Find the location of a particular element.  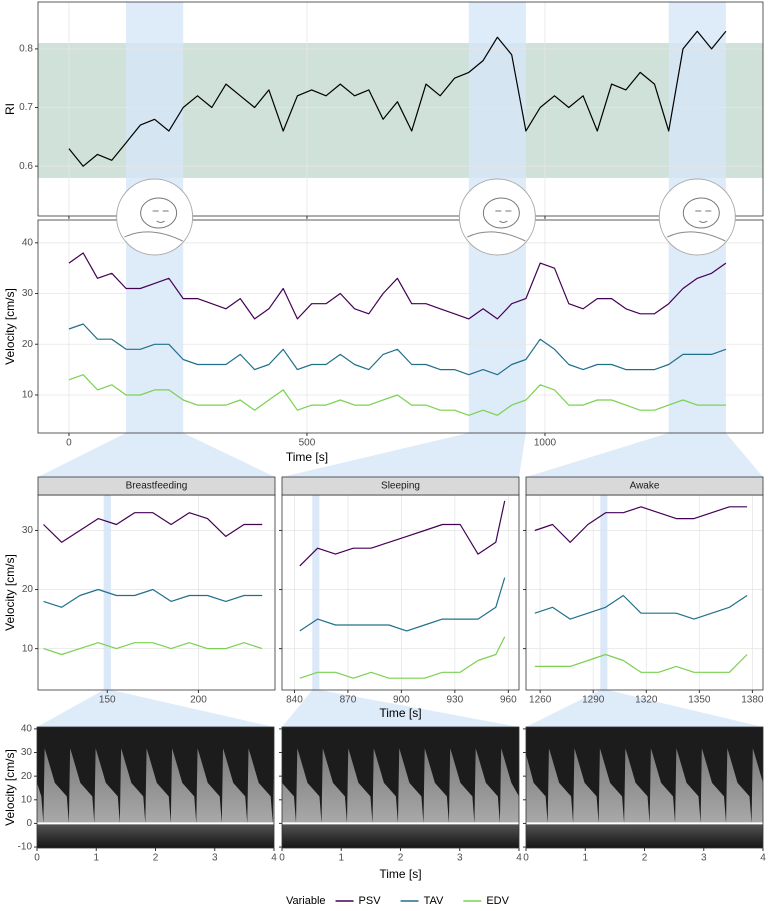

facet-title: Breastfeeding is located at coordinates (157, 486).